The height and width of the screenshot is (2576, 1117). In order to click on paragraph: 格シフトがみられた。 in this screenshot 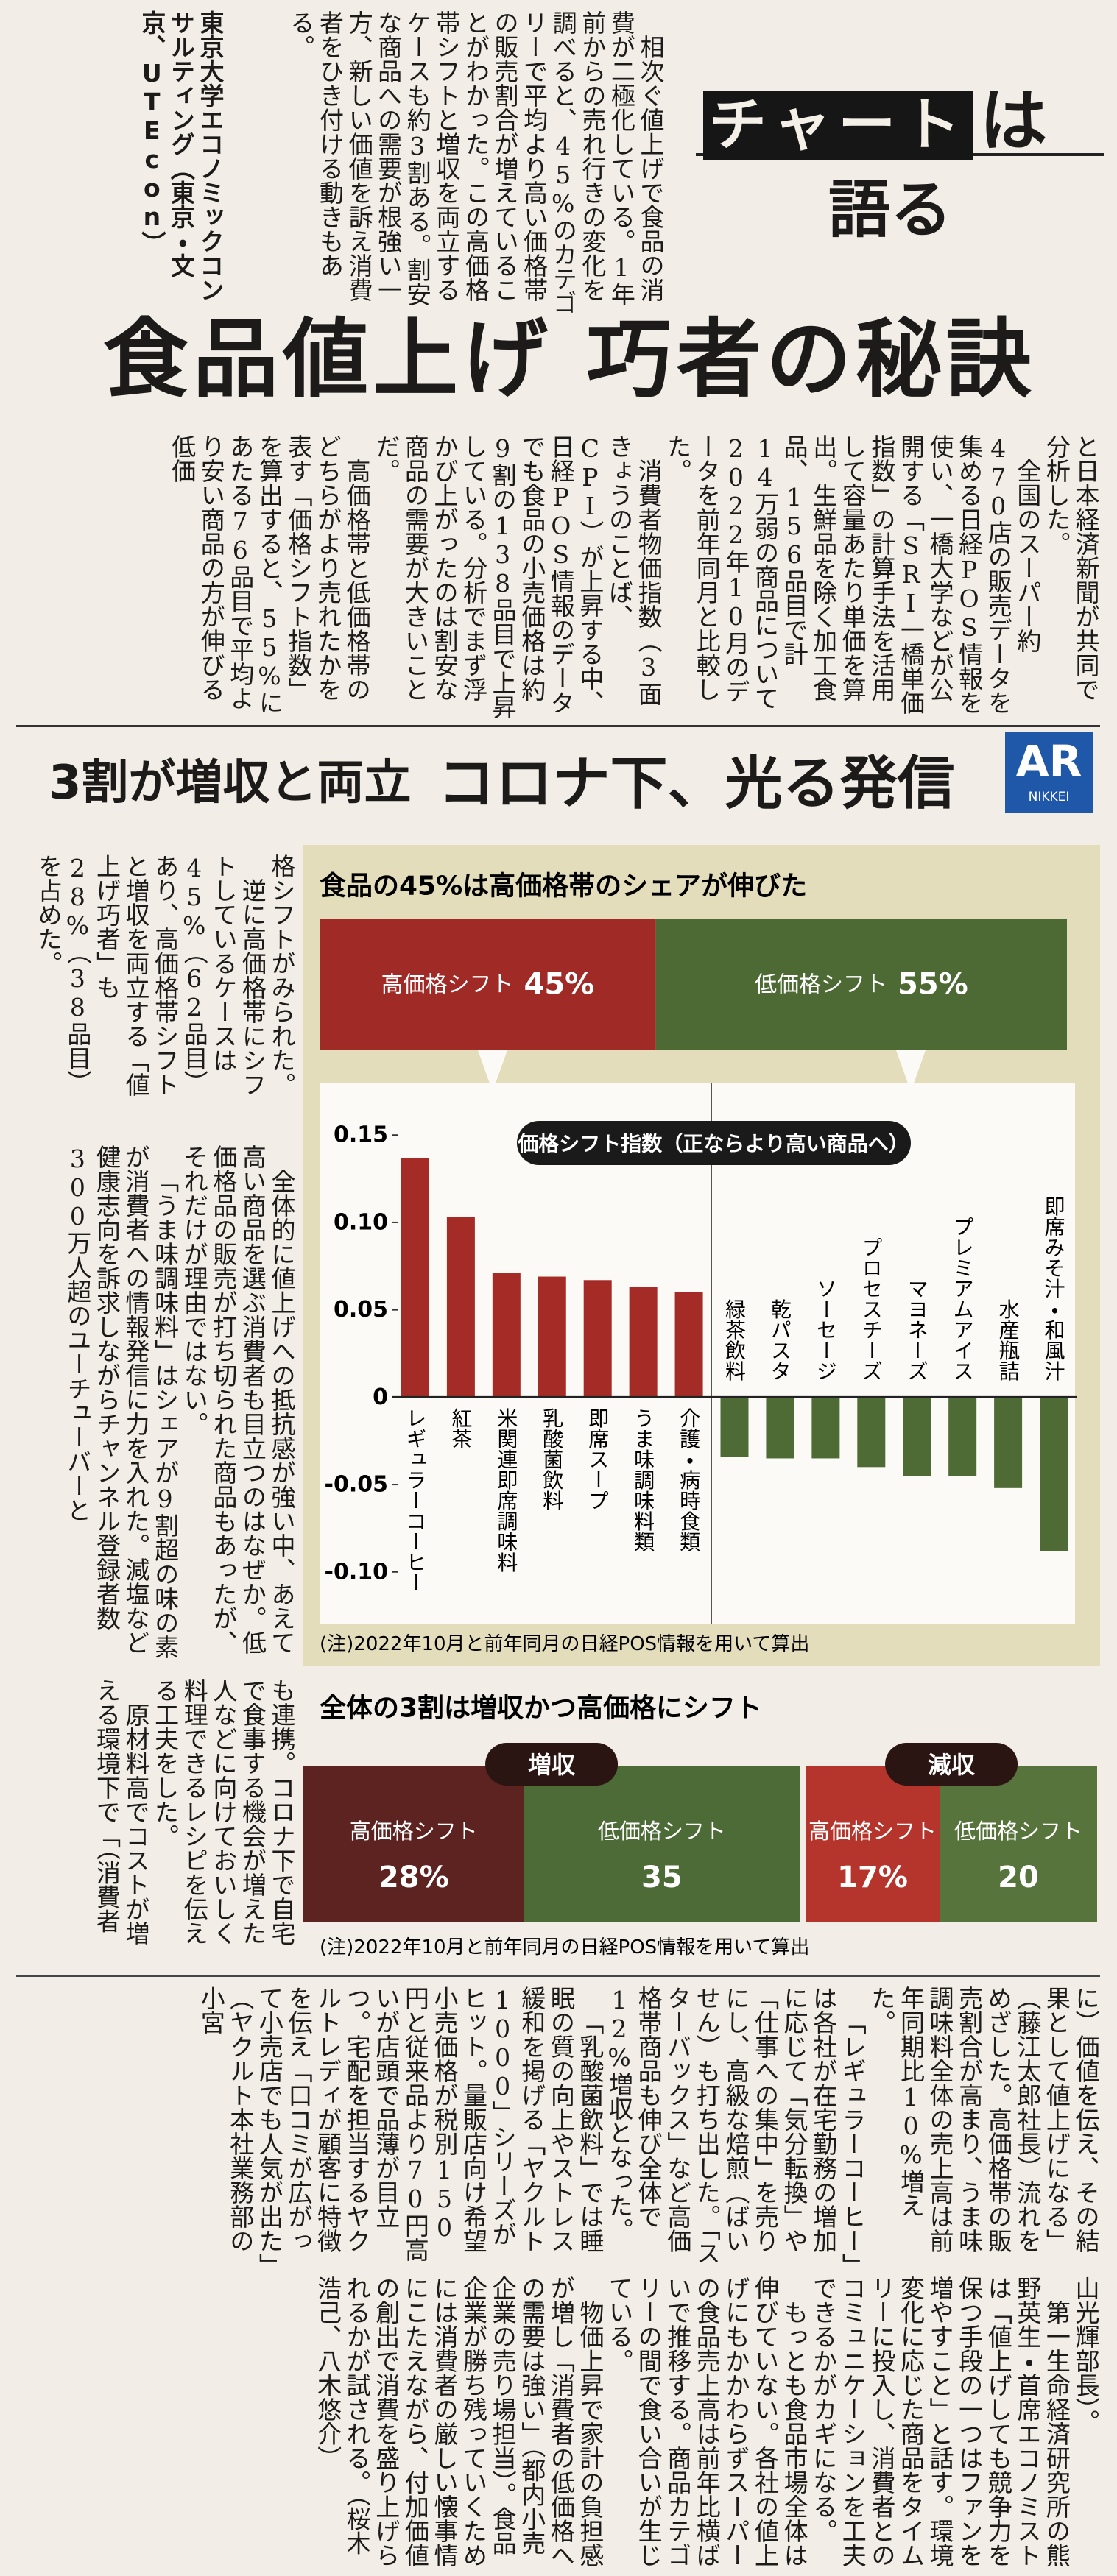, I will do `click(281, 975)`.